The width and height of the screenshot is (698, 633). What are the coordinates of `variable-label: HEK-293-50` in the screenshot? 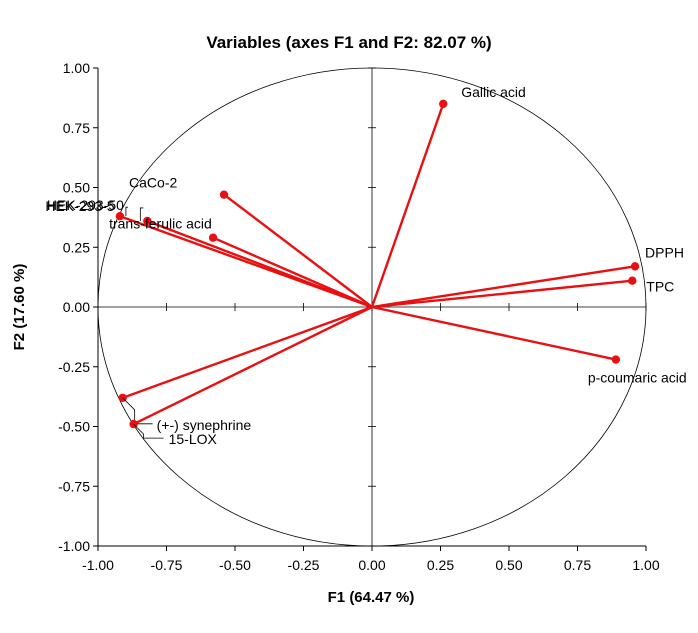 It's located at (85, 205).